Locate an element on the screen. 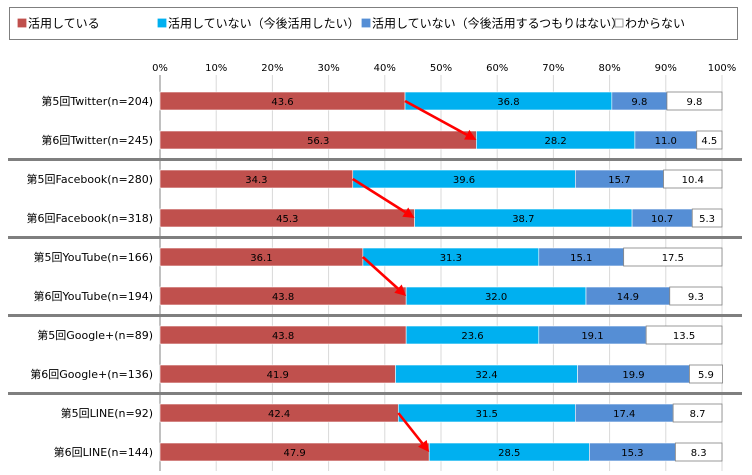 Image resolution: width=752 pixels, height=475 pixels. data-label: 19.1 is located at coordinates (592, 336).